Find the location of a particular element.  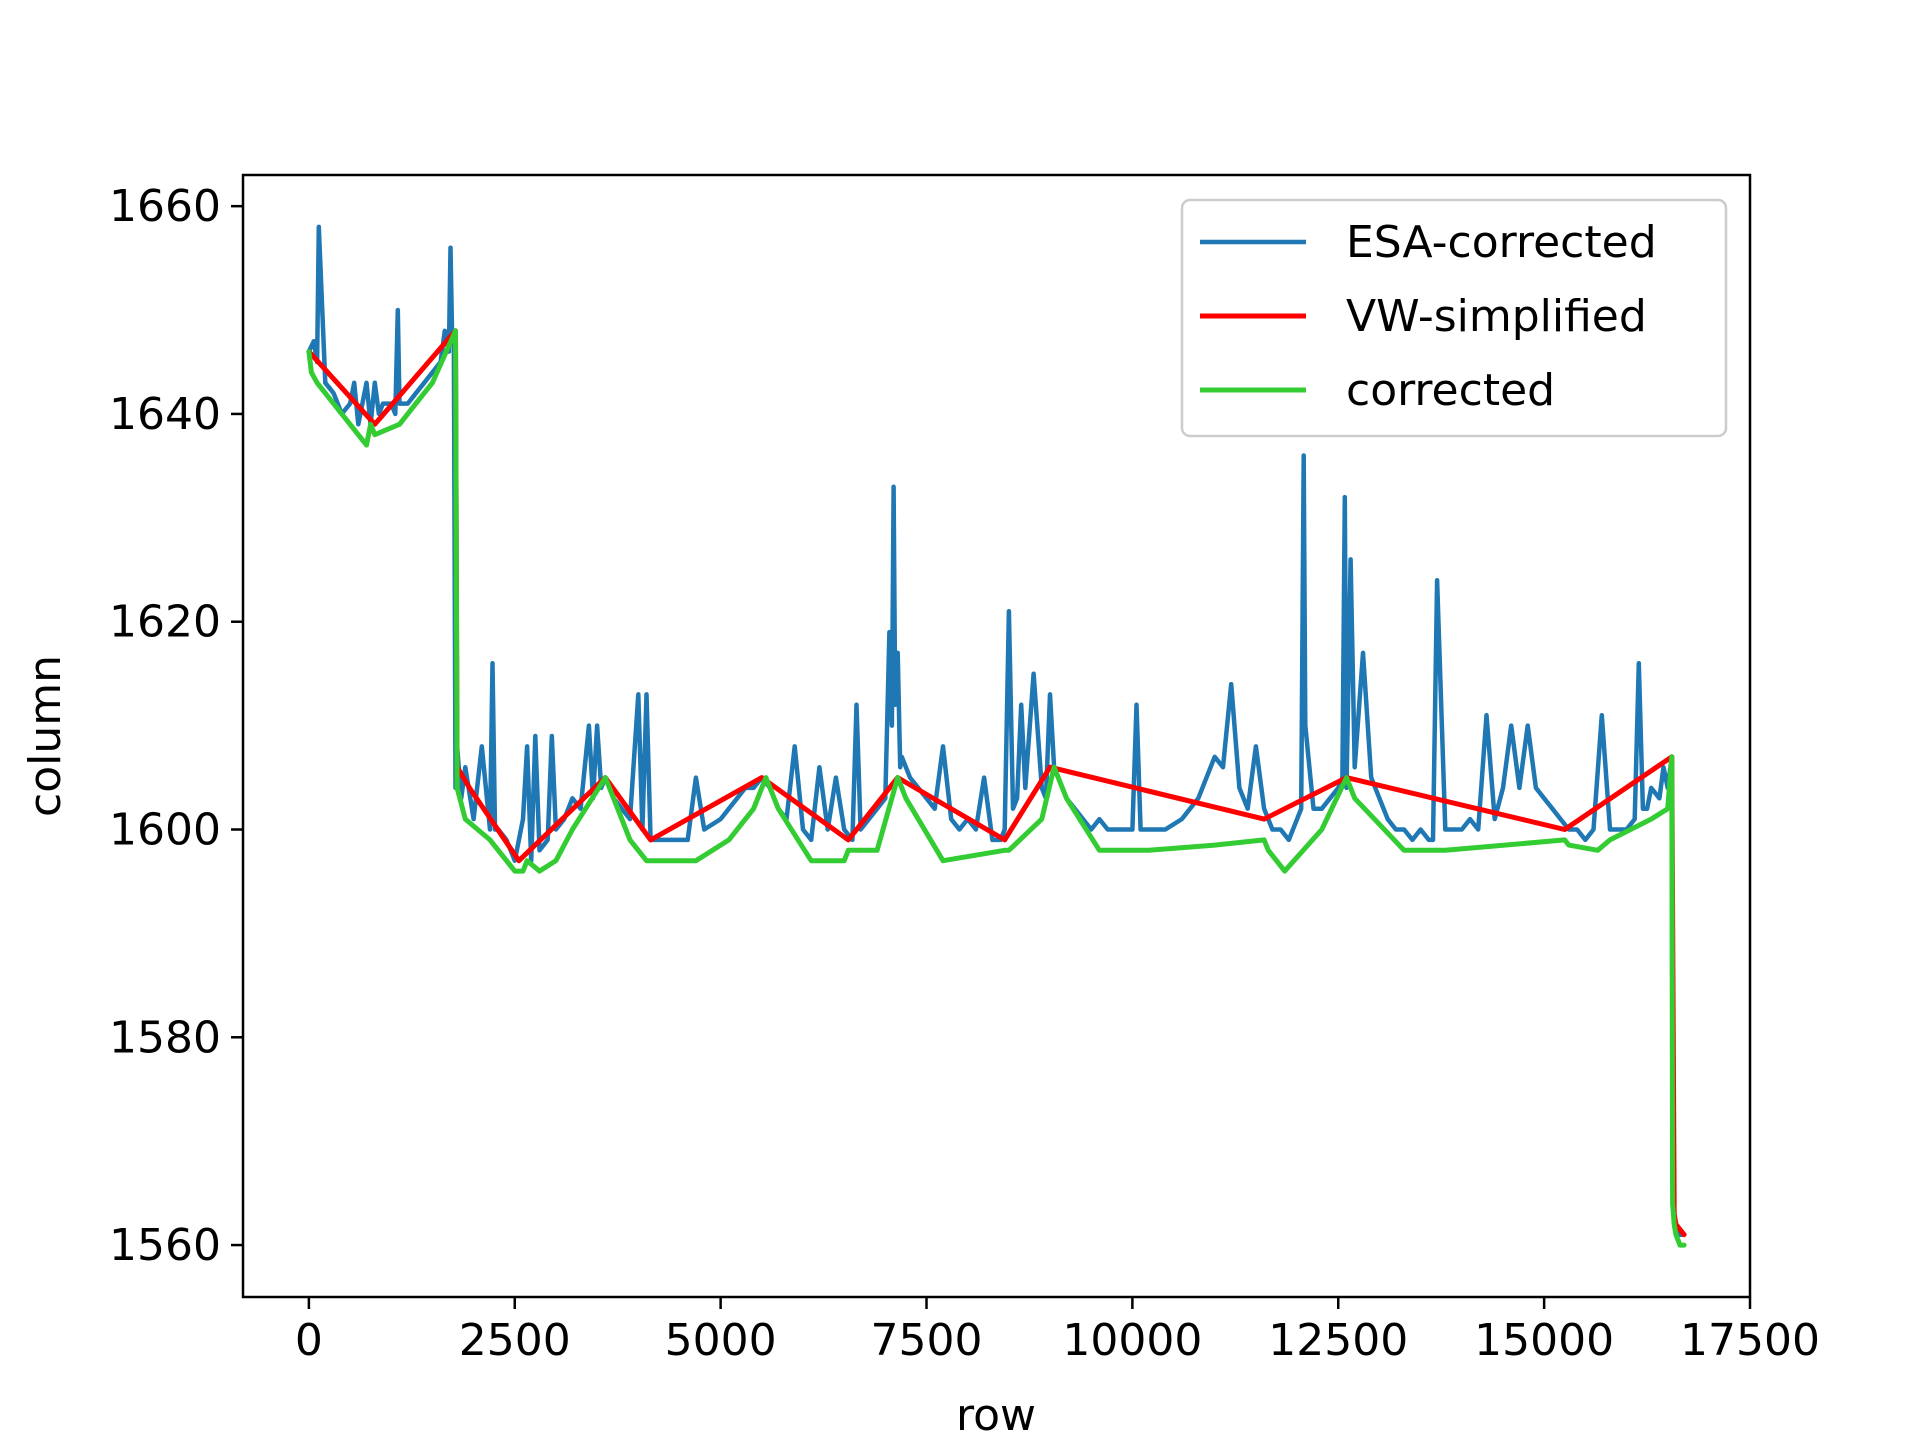

legend: ESA-corrected VW-simplified corrected is located at coordinates (1454, 318).